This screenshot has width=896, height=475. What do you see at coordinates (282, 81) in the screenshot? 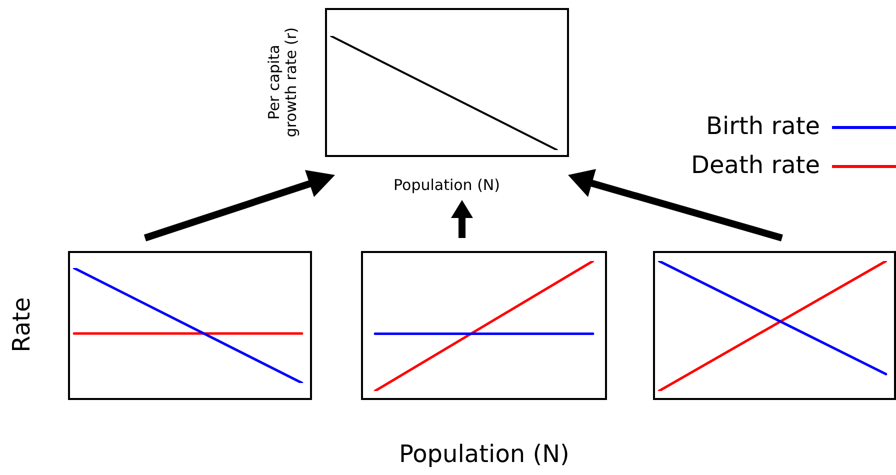
I see `y-axis-title: Per capita growth rate (r)` at bounding box center [282, 81].